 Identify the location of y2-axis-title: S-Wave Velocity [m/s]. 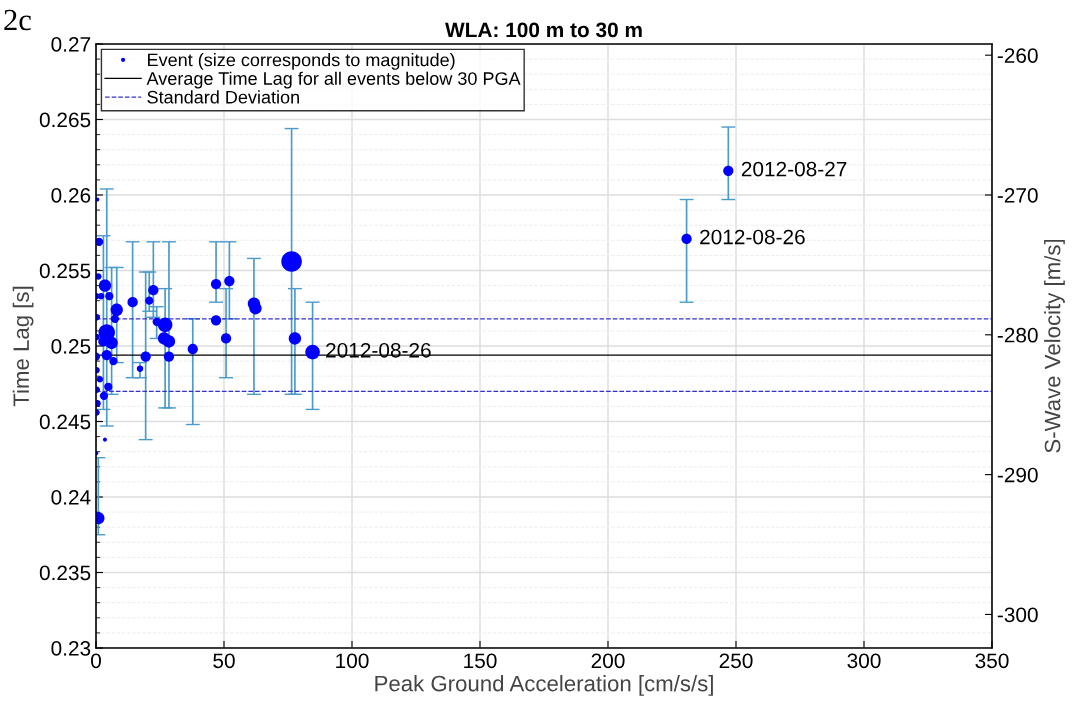
(1054, 346).